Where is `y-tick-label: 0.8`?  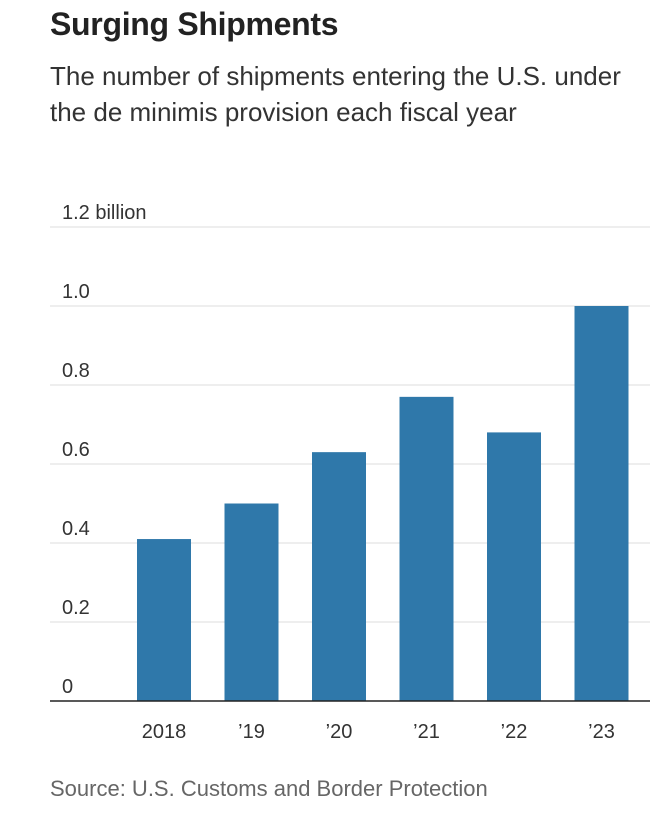
y-tick-label: 0.8 is located at coordinates (76, 371).